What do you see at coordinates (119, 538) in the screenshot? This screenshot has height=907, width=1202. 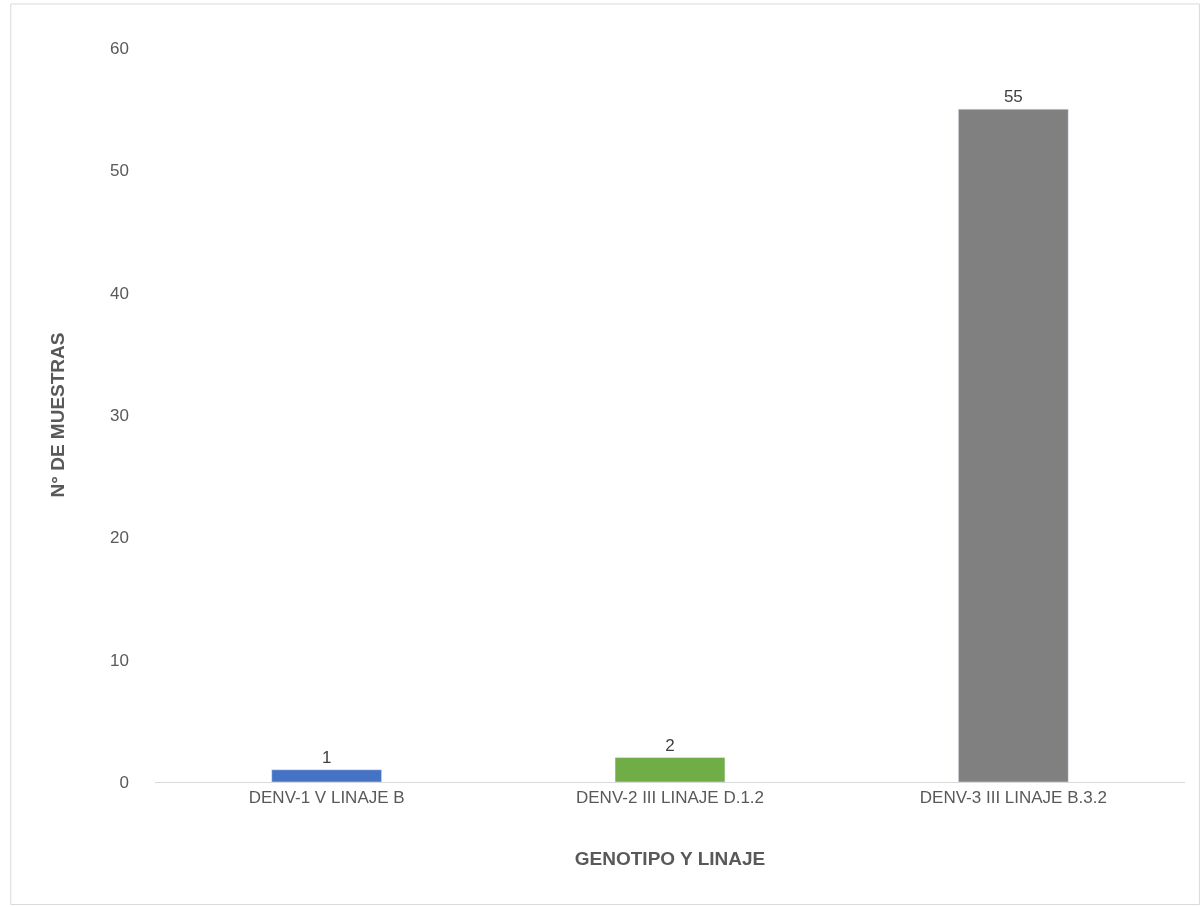 I see `y-tick-label: 20` at bounding box center [119, 538].